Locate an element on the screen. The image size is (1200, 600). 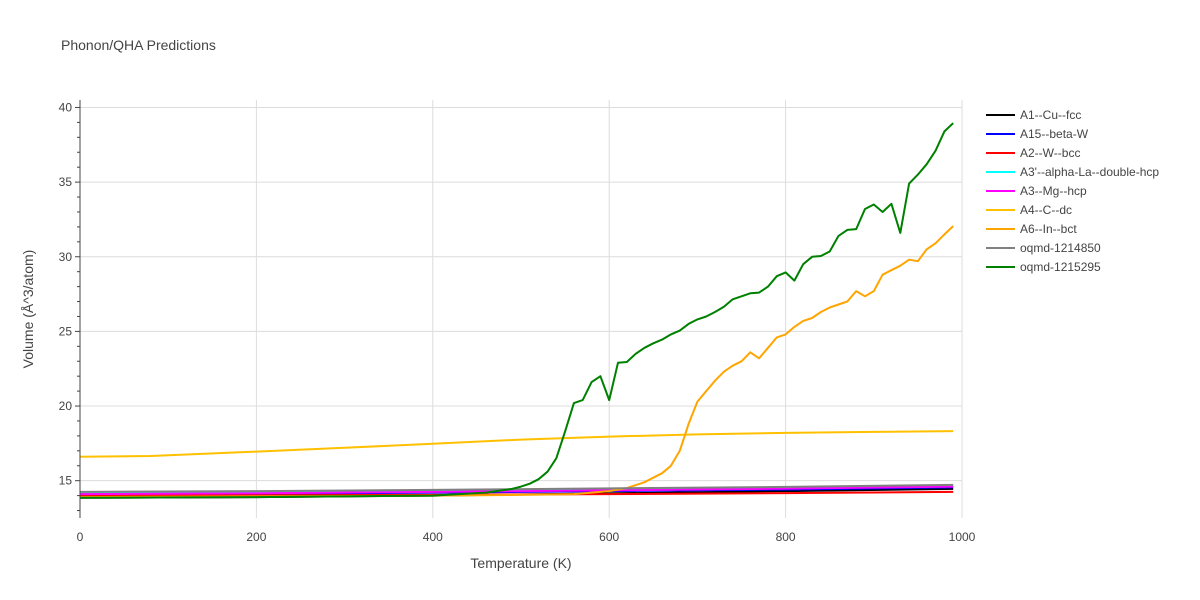
legend-label: A2--W--bcc is located at coordinates (1050, 153).